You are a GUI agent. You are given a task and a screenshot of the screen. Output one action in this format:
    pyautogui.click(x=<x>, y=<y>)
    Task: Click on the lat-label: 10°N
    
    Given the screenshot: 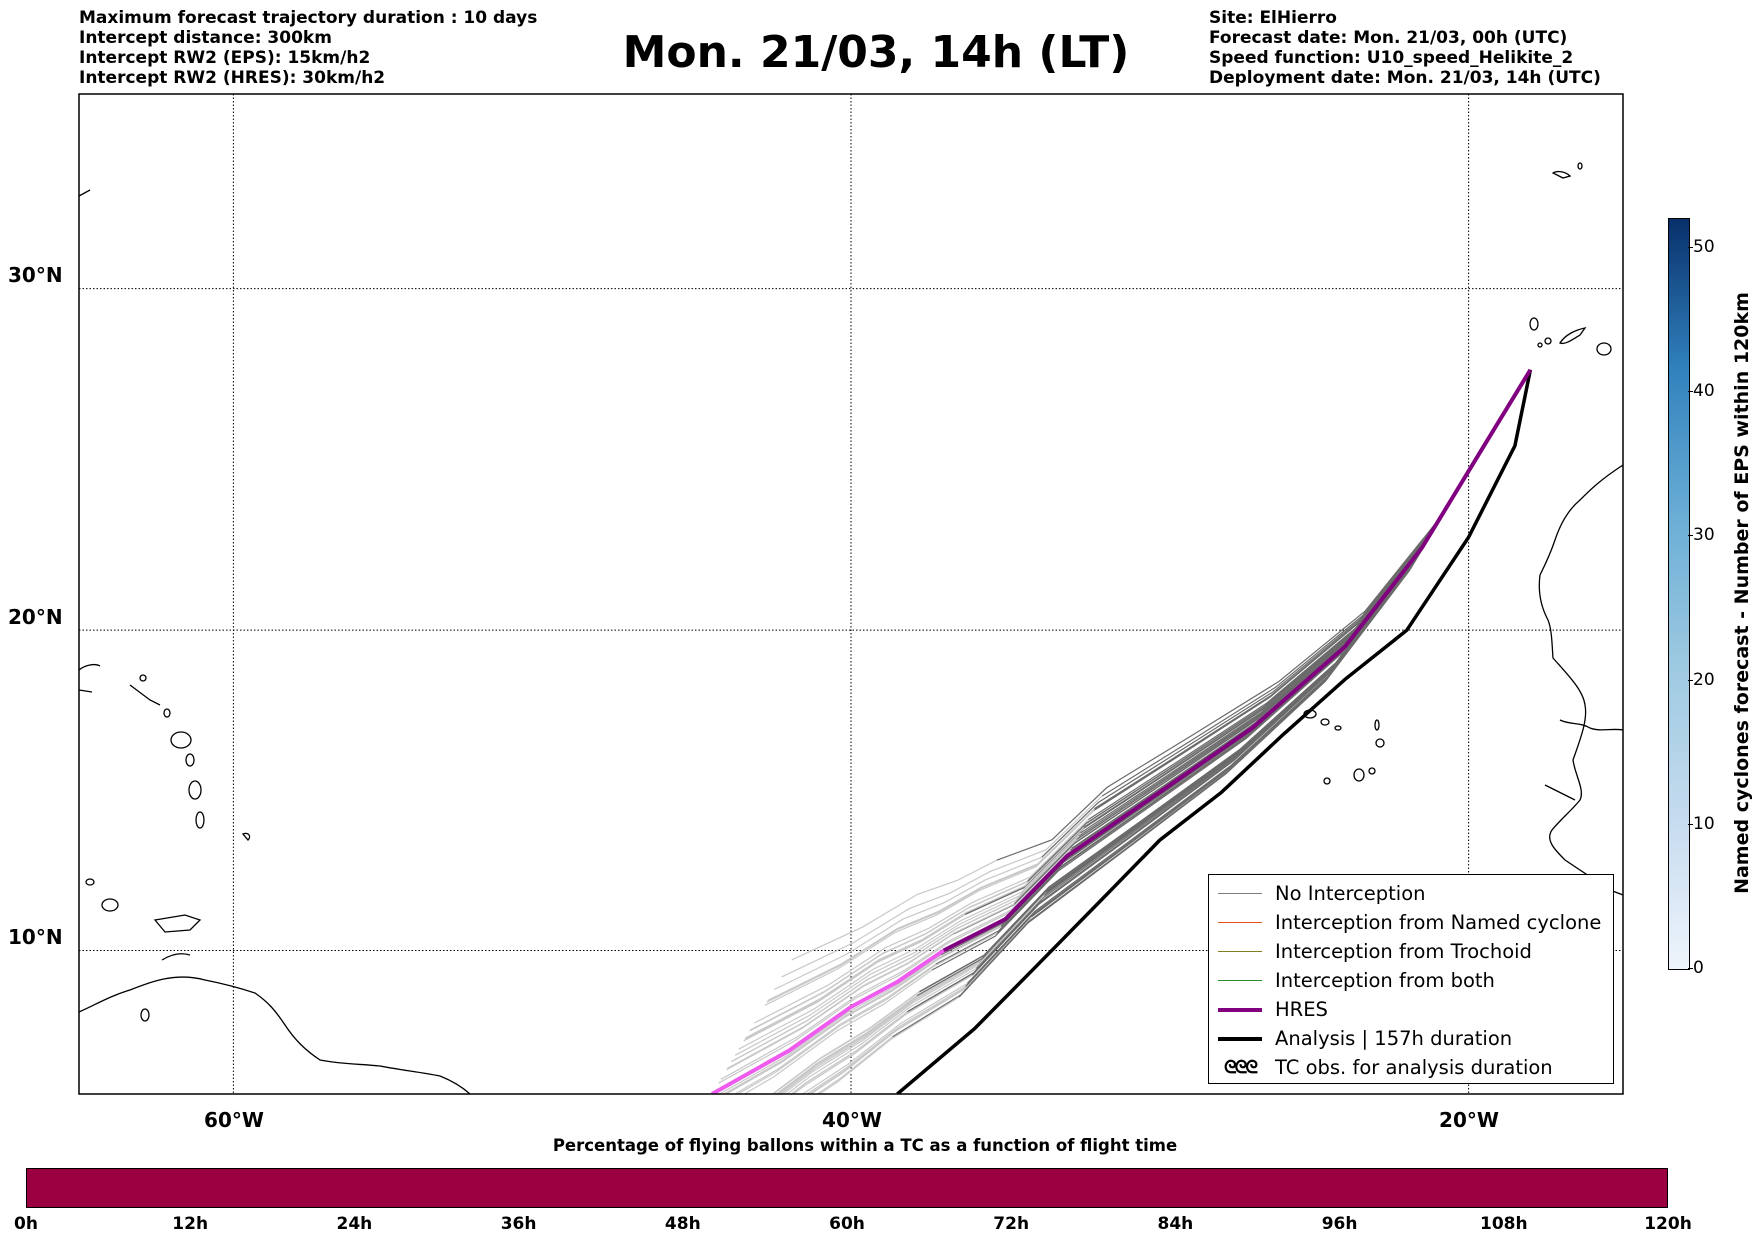 What is the action you would take?
    pyautogui.click(x=35, y=937)
    